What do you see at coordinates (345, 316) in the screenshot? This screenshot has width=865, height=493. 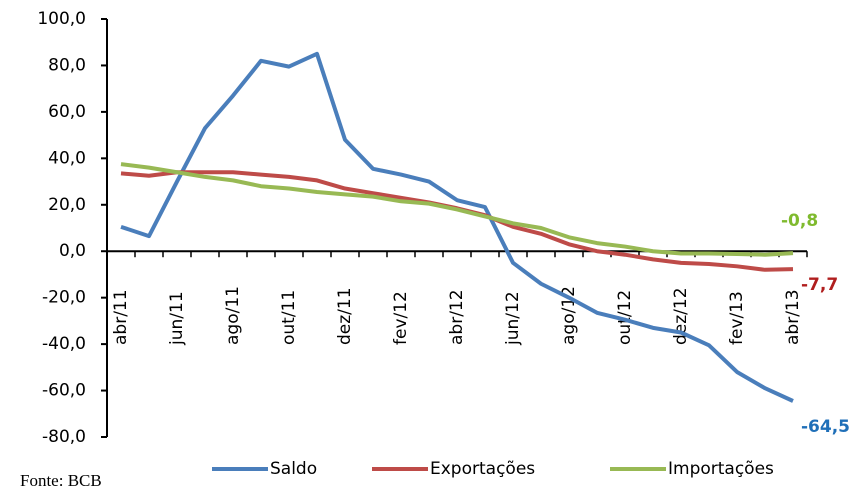 I see `x-tick-label: dez/11` at bounding box center [345, 316].